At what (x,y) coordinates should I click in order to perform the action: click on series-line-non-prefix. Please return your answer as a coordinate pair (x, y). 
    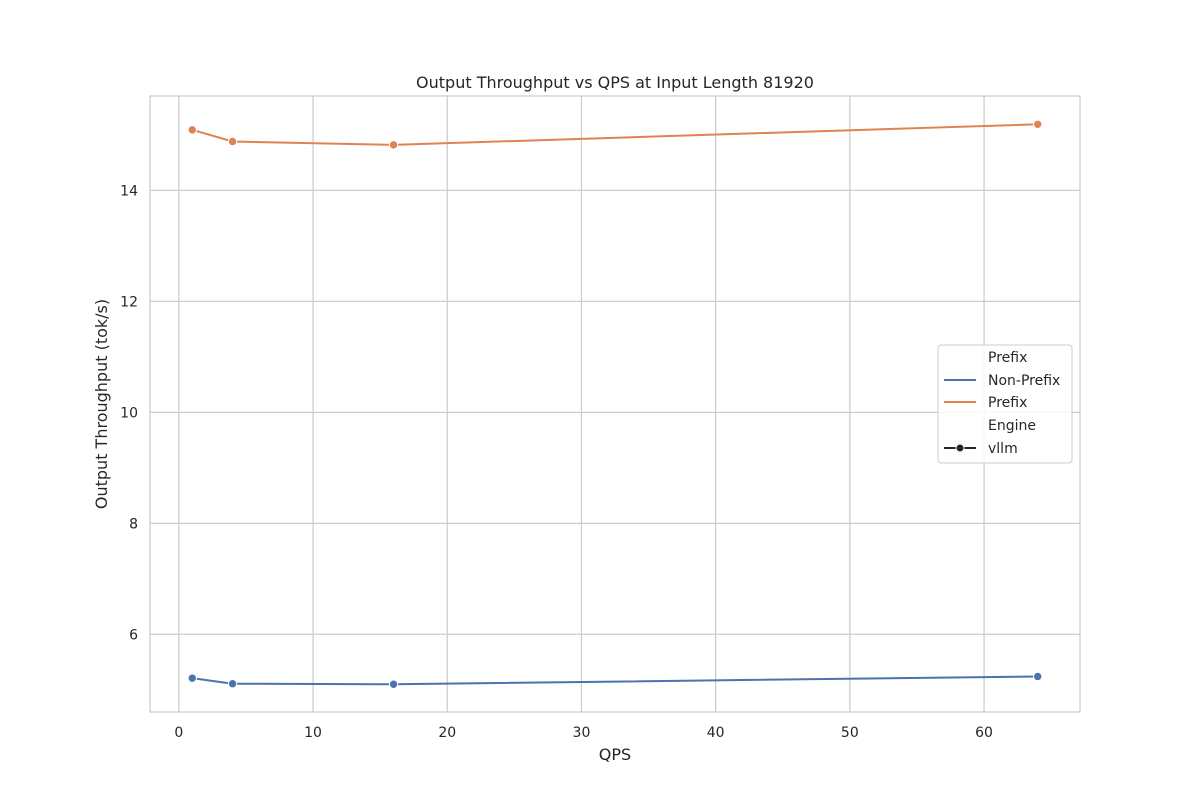
    Looking at the image, I should click on (615, 680).